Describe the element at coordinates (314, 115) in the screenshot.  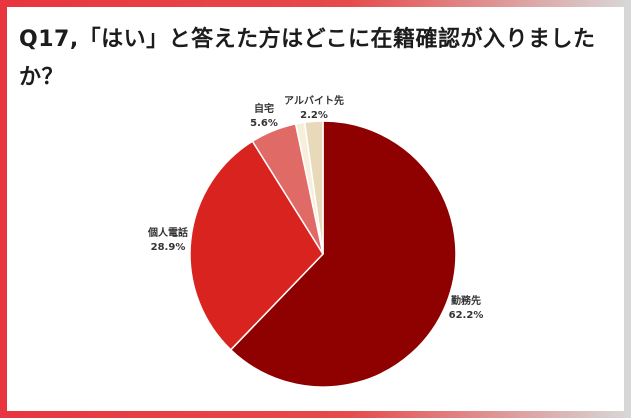
I see `slice-value-label: 2.2%` at that location.